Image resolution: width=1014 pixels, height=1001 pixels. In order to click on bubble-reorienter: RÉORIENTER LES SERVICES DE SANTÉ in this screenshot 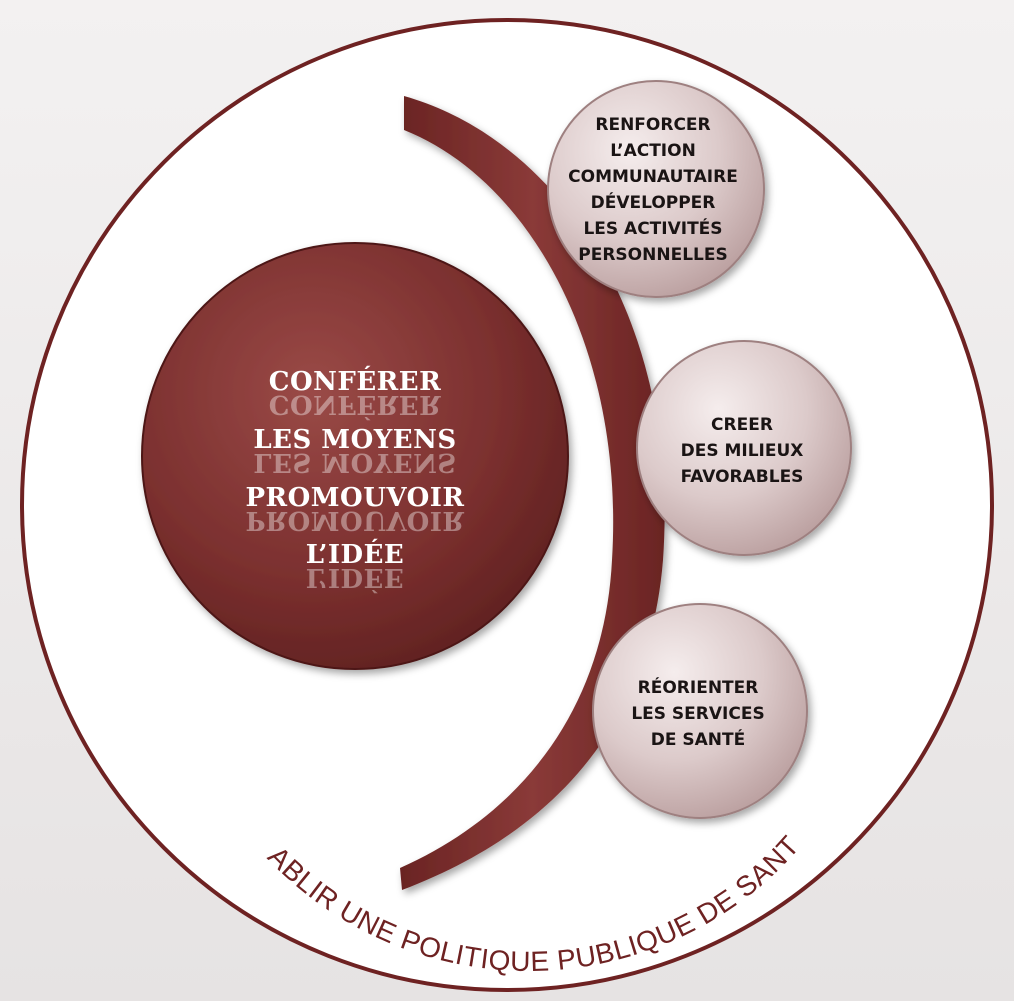, I will do `click(700, 711)`.